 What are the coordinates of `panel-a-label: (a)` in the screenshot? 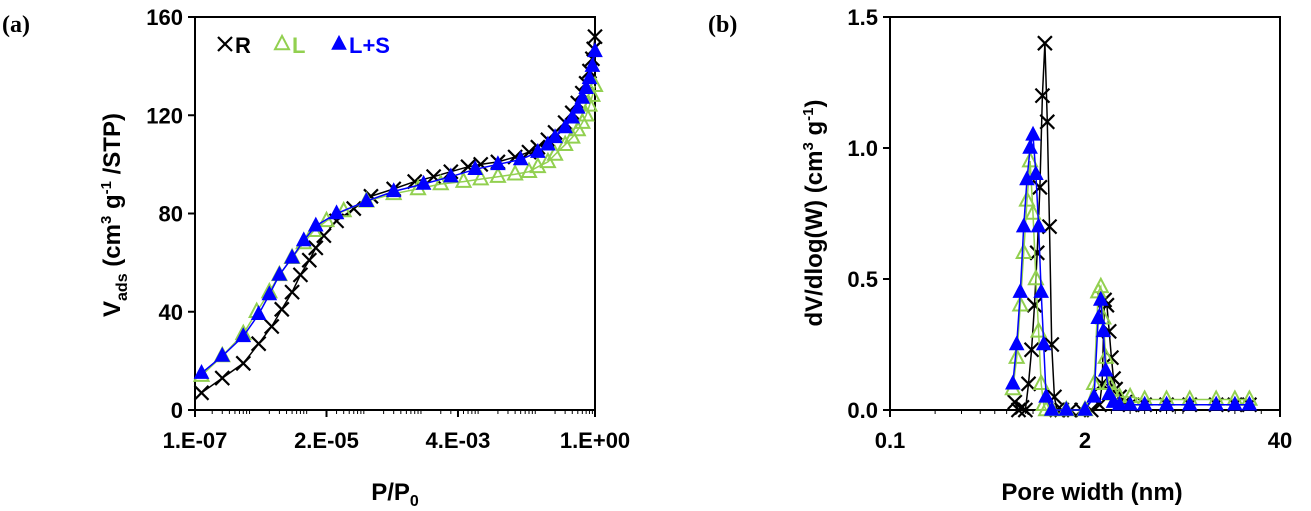 It's located at (16, 25).